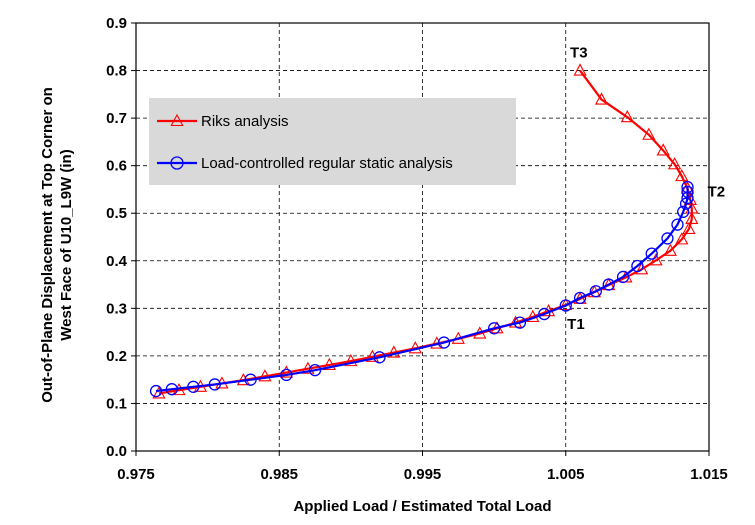 The height and width of the screenshot is (525, 755). Describe the element at coordinates (423, 474) in the screenshot. I see `x-tick-label: 0.995` at that location.